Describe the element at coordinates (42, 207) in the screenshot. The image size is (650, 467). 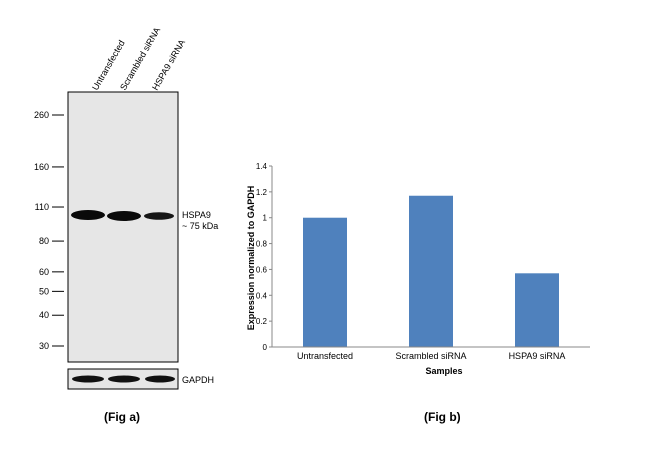
I see `marker-label: 110` at that location.